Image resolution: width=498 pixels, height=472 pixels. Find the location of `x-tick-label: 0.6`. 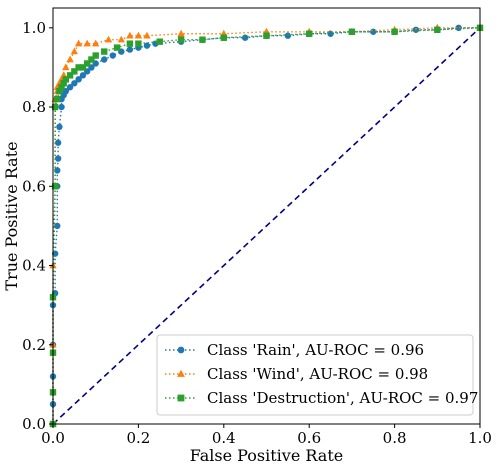

x-tick-label: 0.6 is located at coordinates (309, 438).